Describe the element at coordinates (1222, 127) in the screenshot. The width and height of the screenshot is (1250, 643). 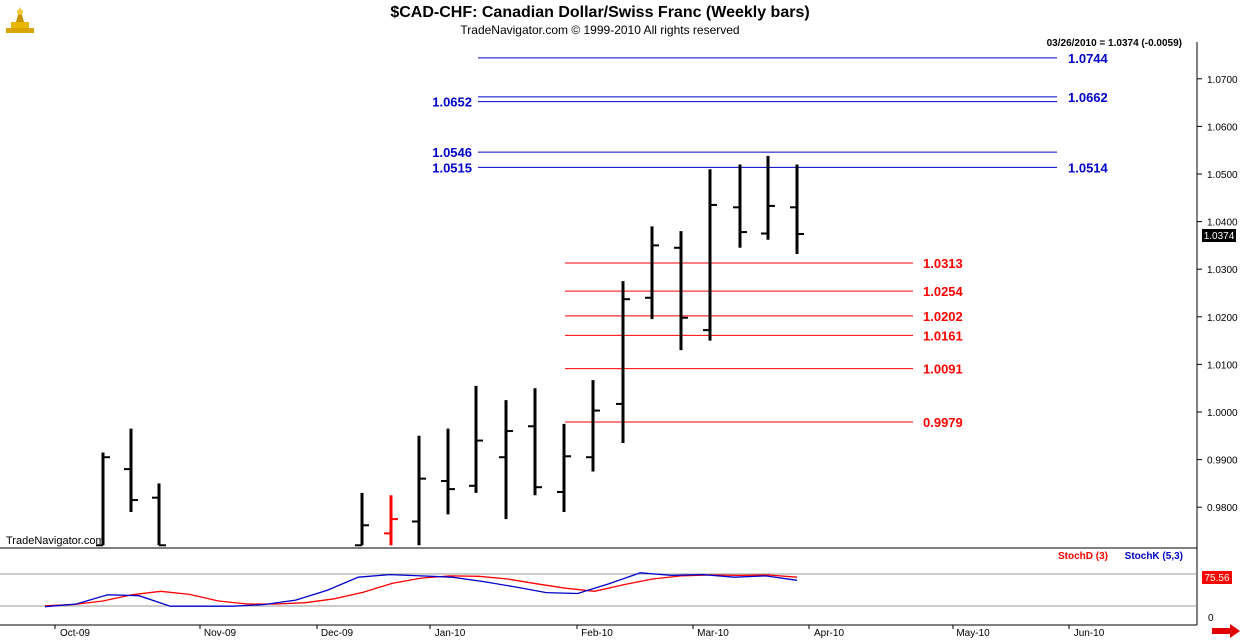
I see `y-tick-label: 1.0600` at that location.